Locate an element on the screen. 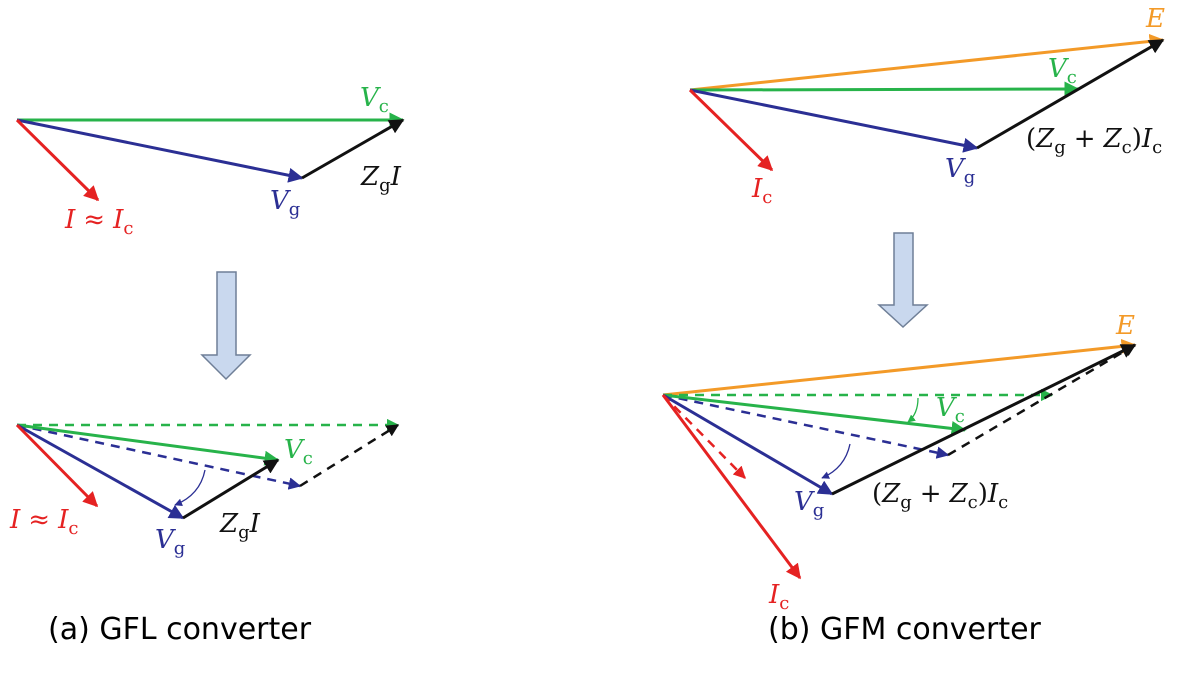 The height and width of the screenshot is (673, 1184). vc-new-phasor is located at coordinates (148, 444).